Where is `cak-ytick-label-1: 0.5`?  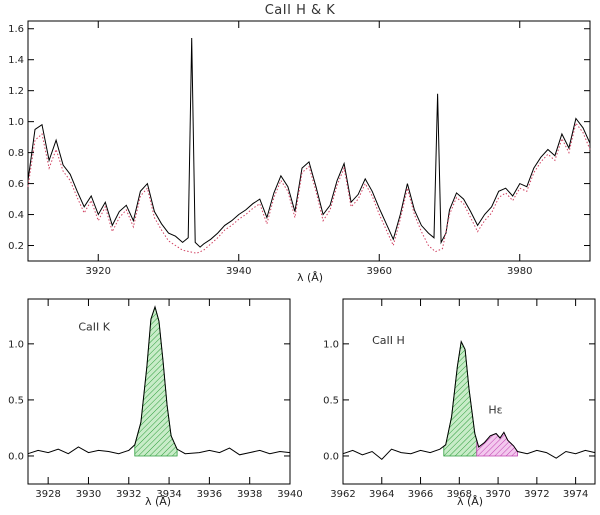
cak-ytick-label-1: 0.5 is located at coordinates (16, 400).